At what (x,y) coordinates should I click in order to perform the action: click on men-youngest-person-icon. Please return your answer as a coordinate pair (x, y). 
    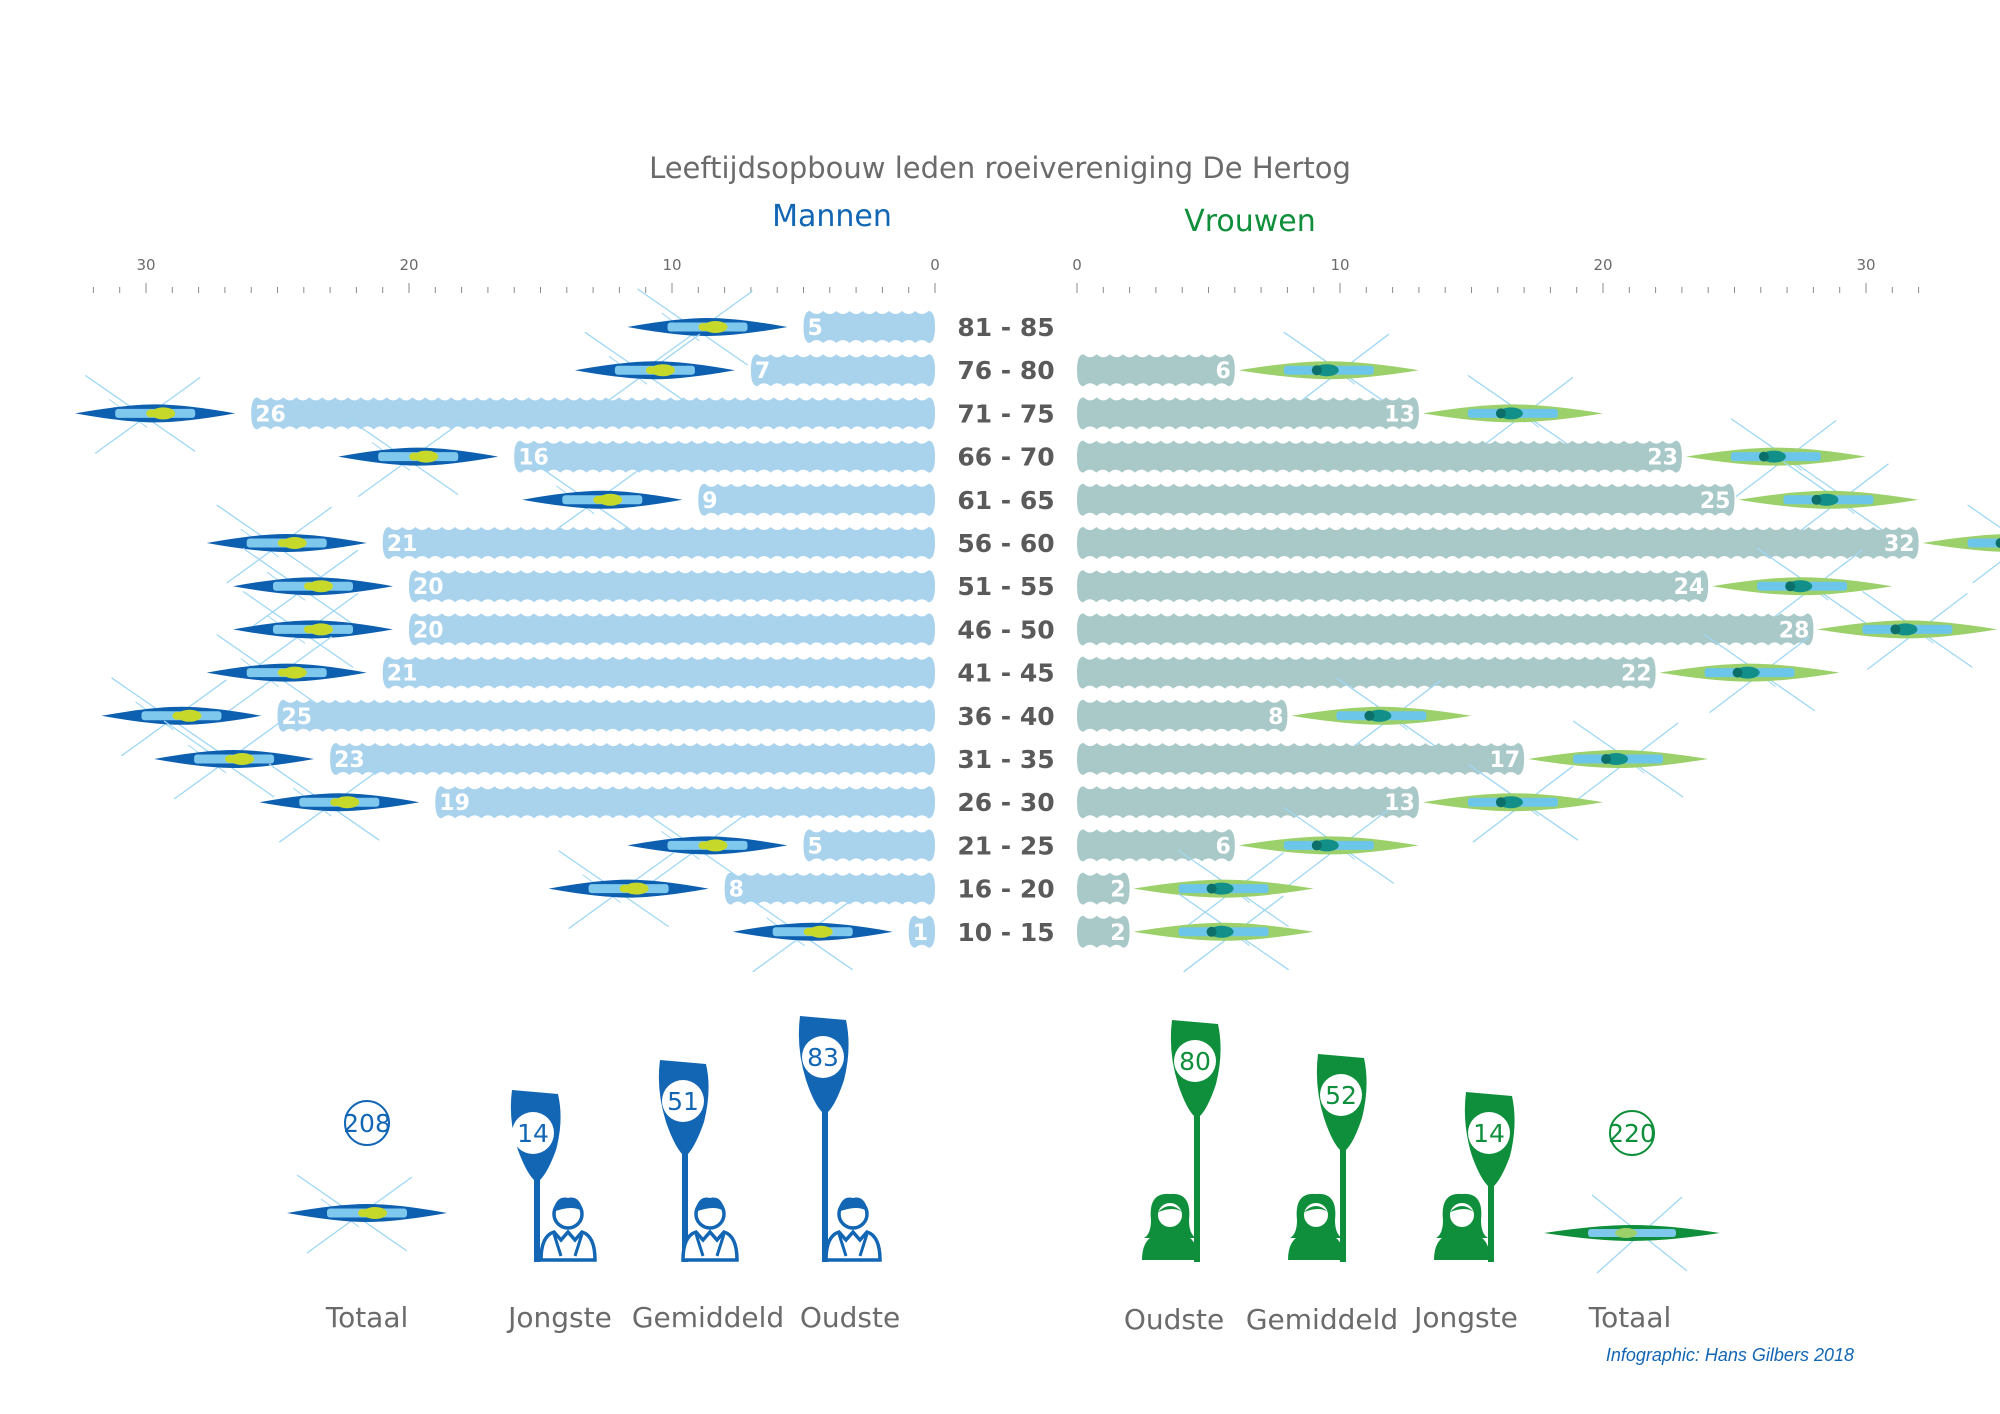
    Looking at the image, I should click on (568, 1228).